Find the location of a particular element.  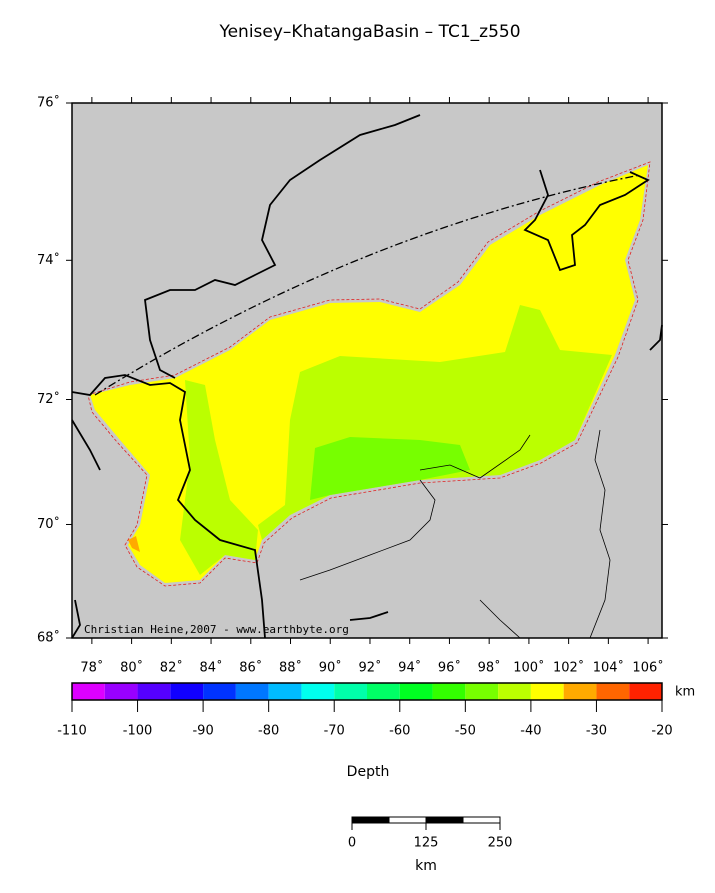

credit: Christian Heine,2007 - www.earthbyte.org is located at coordinates (216, 629).